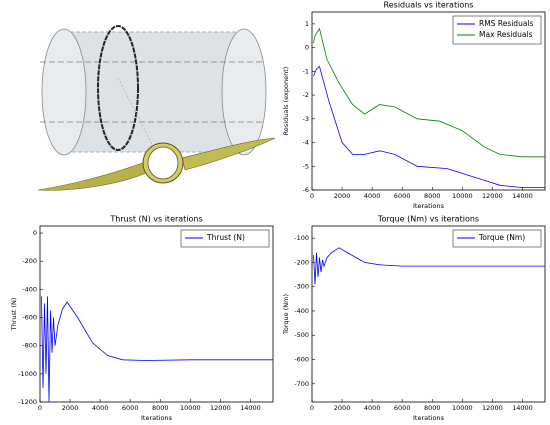  I want to click on y-axis-label: Thrust (N), so click(14, 315).